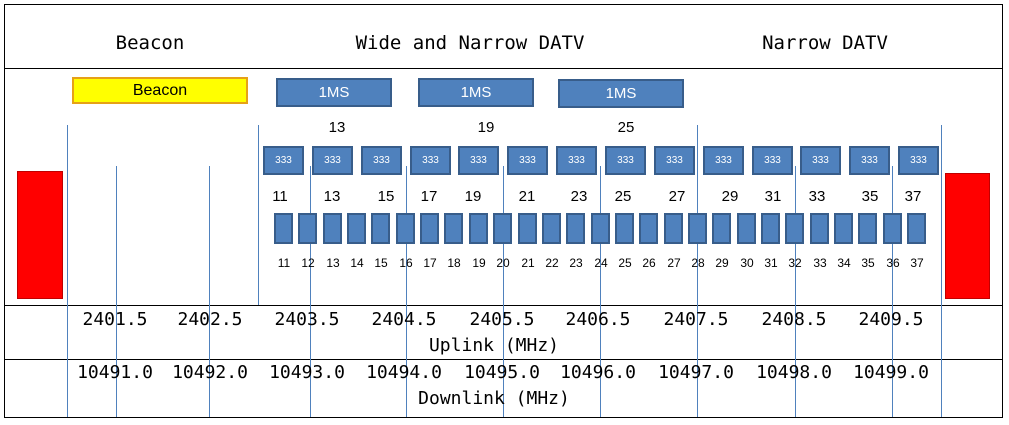 This screenshot has height=425, width=1009. I want to click on uplink-frequency: 2402.5, so click(210, 319).